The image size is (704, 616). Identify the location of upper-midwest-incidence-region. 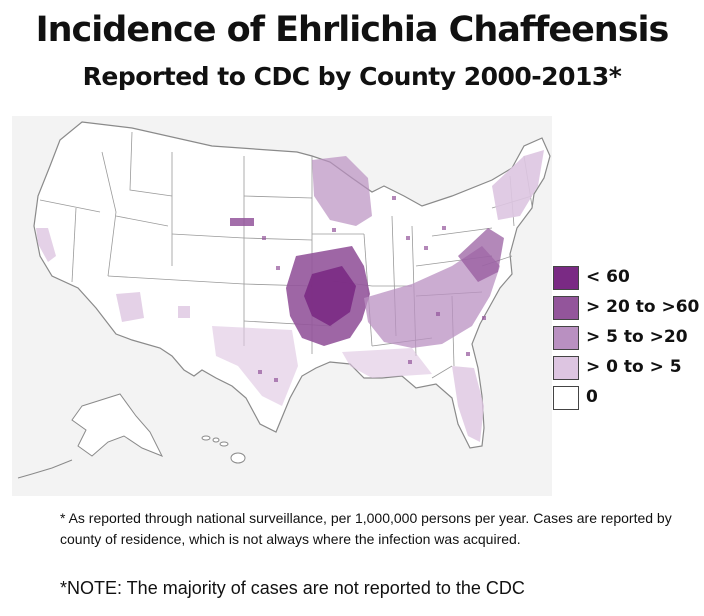
(342, 191).